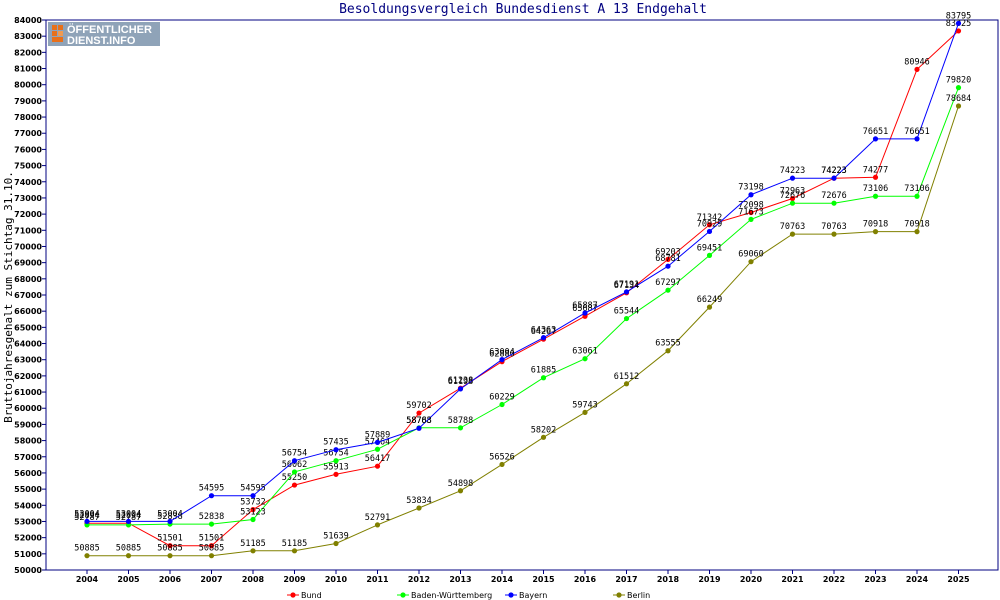 The image size is (1000, 600). Describe the element at coordinates (28, 489) in the screenshot. I see `y-tick-label: 55000` at that location.